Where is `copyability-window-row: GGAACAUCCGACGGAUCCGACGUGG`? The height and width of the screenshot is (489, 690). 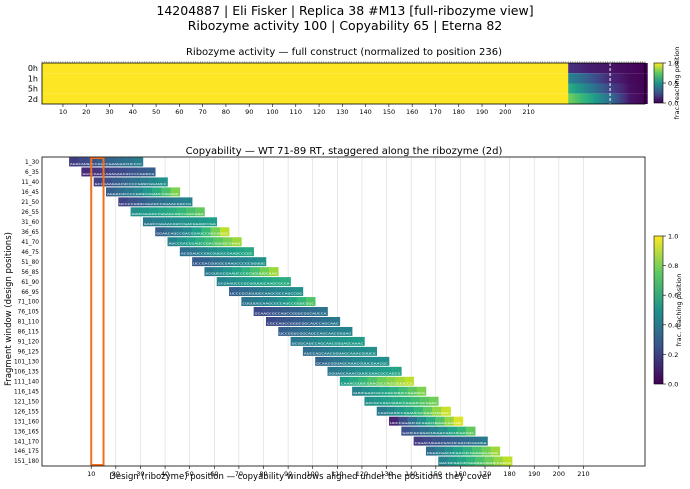 copyability-window-row: GGAACAUCCGACGGAUCCGACGUGG is located at coordinates (192, 232).